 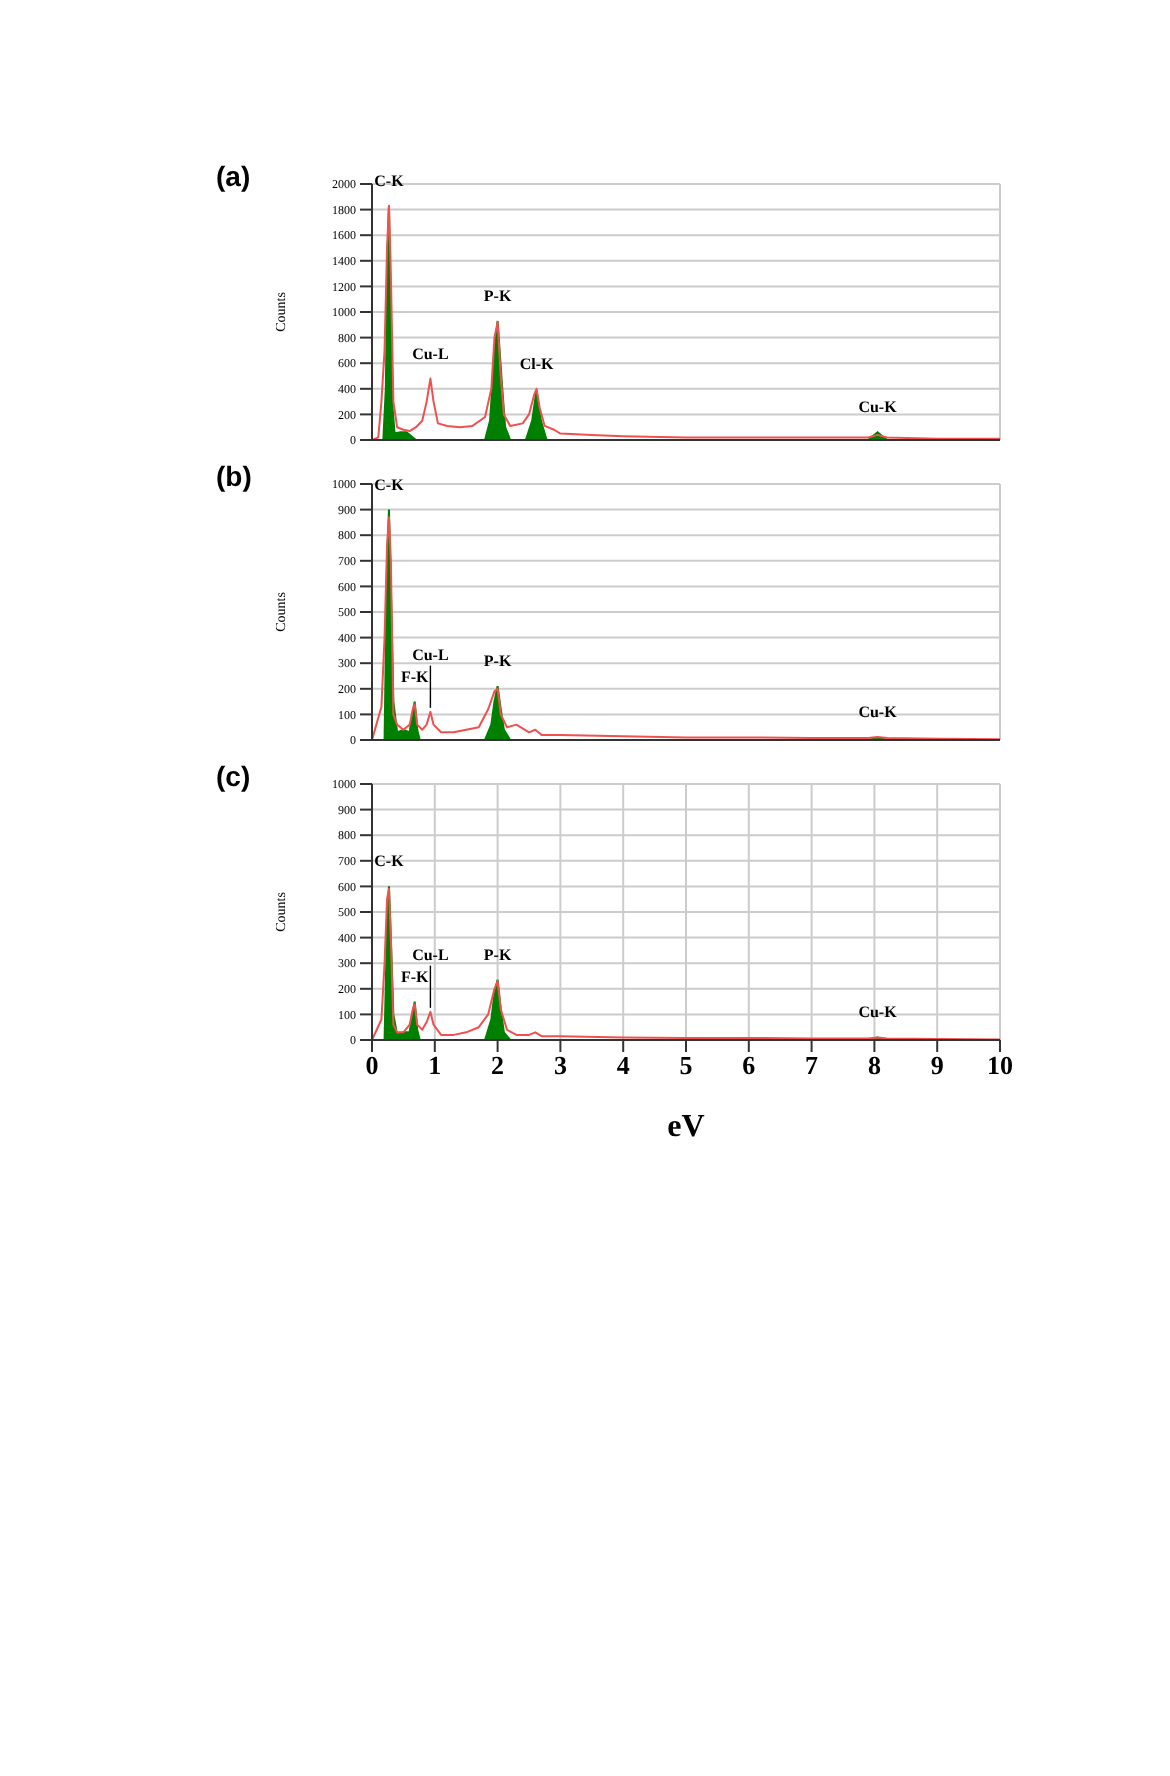 What do you see at coordinates (233, 776) in the screenshot?
I see `chart-title: (c)` at bounding box center [233, 776].